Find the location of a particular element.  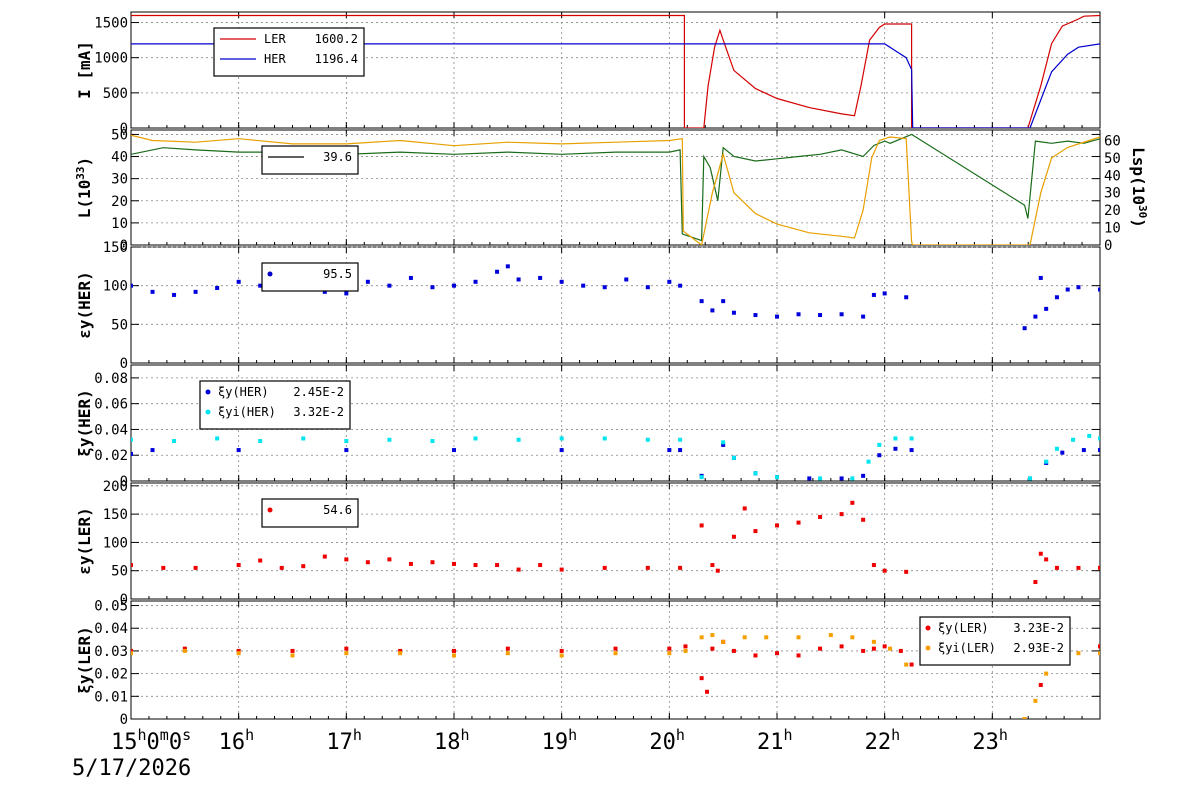

x-tick-label: 20h is located at coordinates (667, 740).